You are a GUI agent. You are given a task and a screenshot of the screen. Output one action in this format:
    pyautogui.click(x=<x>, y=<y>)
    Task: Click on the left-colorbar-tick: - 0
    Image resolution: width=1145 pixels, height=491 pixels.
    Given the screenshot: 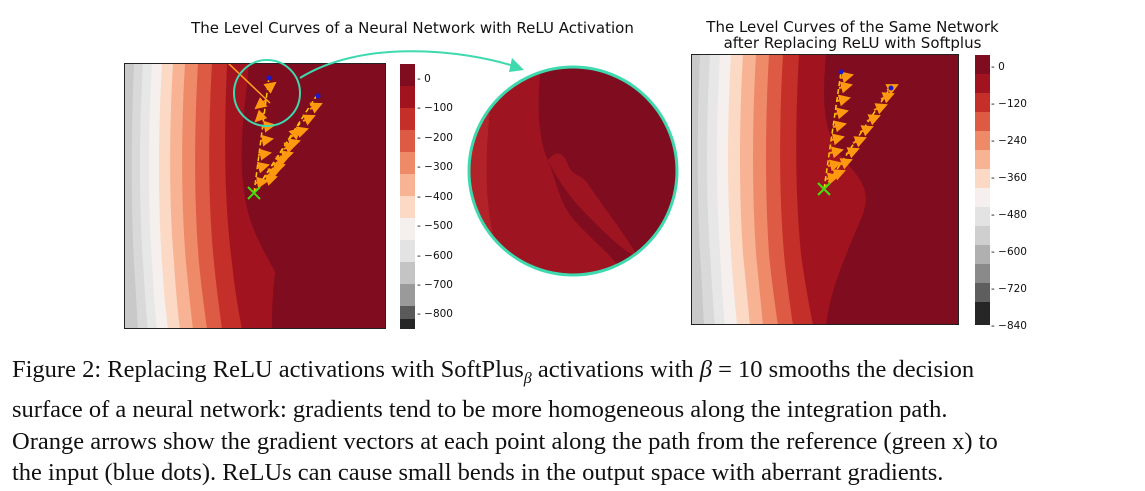 What is the action you would take?
    pyautogui.click(x=424, y=79)
    